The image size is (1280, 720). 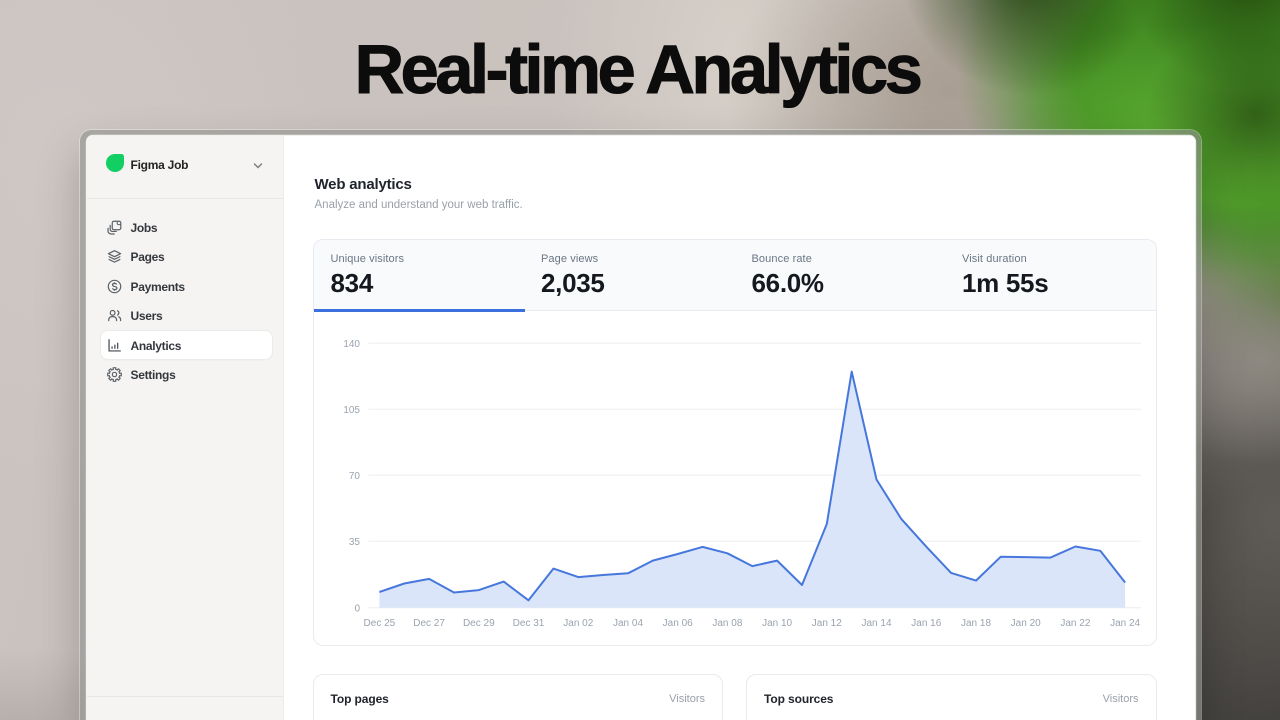 I want to click on svg-text: 0, so click(x=357, y=608).